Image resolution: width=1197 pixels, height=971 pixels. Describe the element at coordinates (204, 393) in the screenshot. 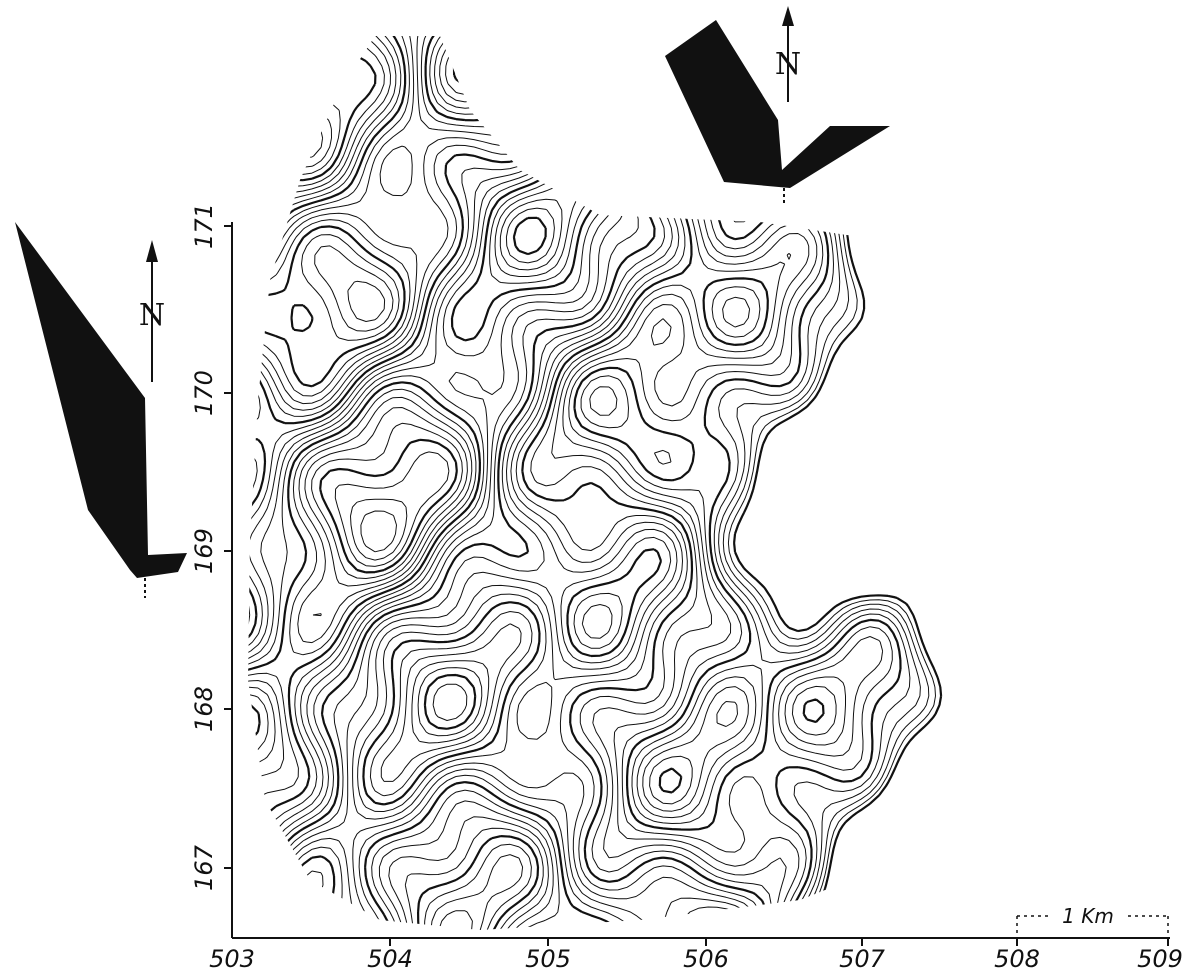

I see `y-tick-label: 170` at that location.